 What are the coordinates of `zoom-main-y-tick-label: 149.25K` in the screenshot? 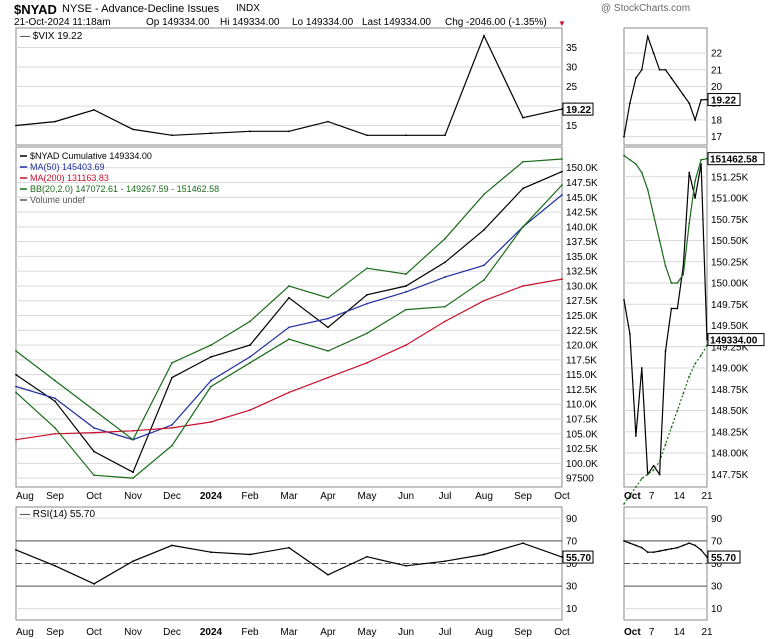 It's located at (730, 347).